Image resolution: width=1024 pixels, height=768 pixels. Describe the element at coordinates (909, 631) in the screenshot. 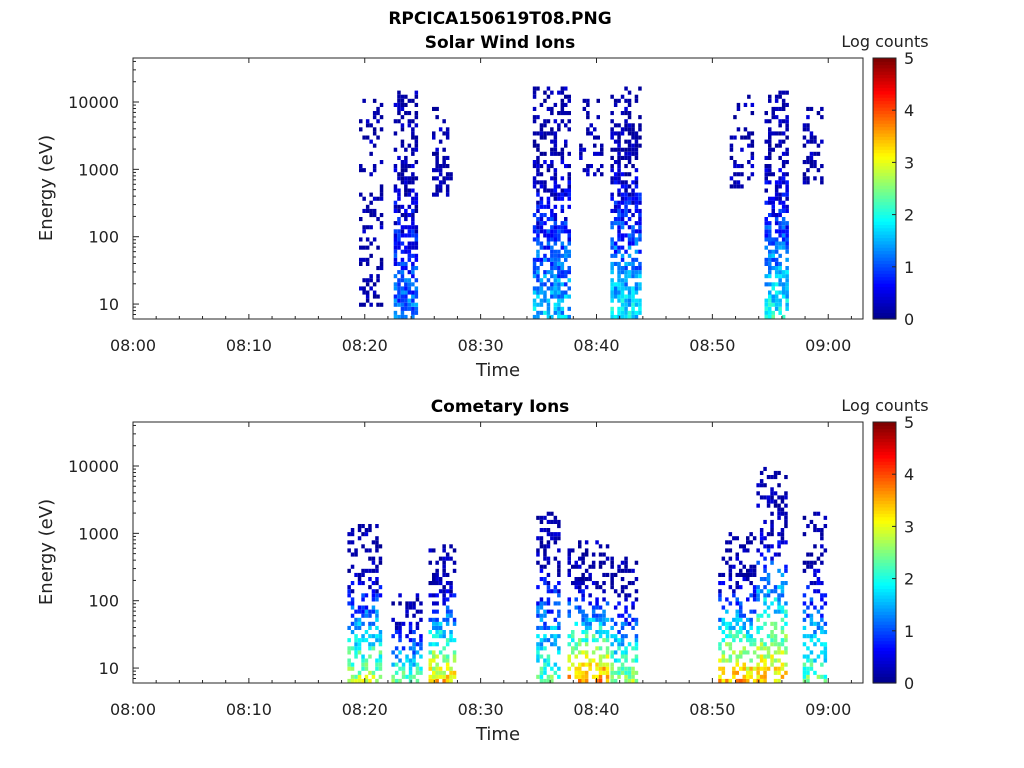

I see `colorbar-tick-label: 1` at that location.